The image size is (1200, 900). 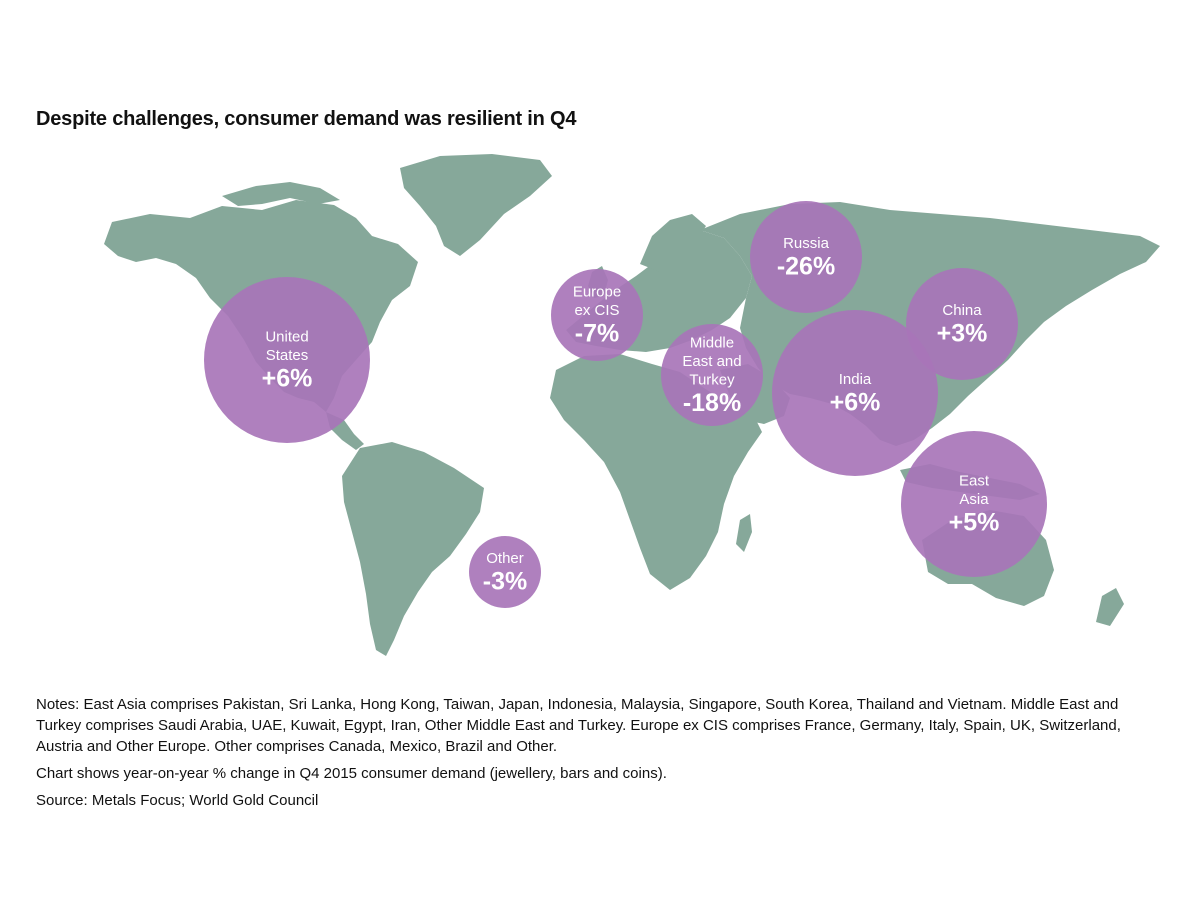 What do you see at coordinates (744, 533) in the screenshot?
I see `madagascar-landmass` at bounding box center [744, 533].